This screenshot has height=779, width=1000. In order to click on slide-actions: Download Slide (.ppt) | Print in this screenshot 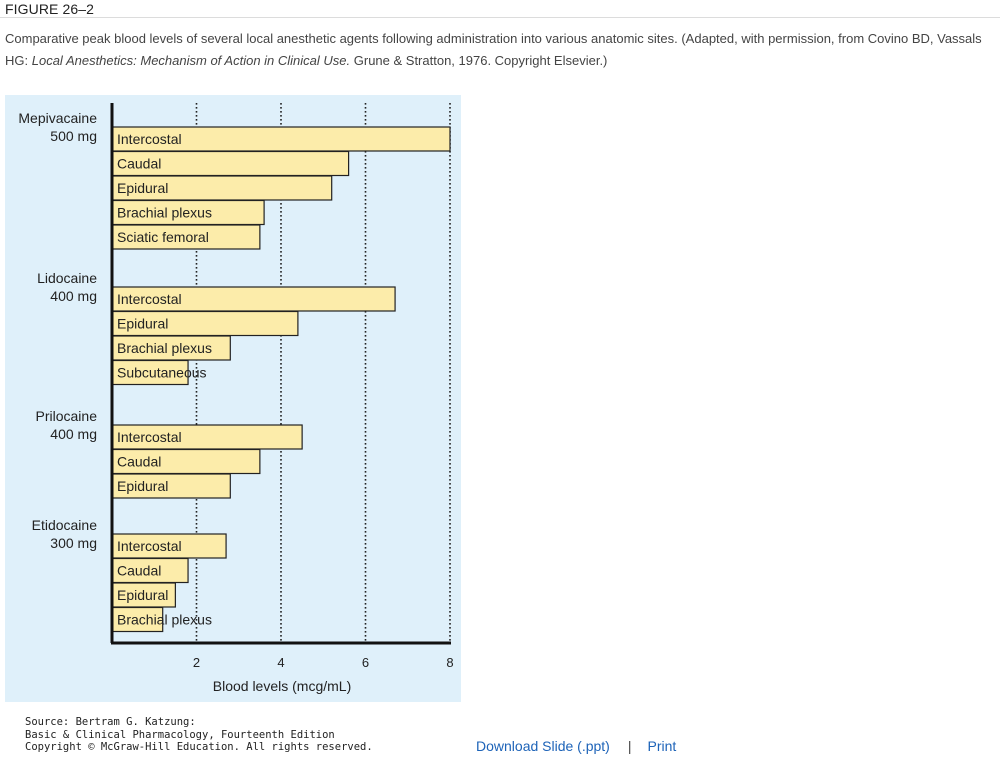, I will do `click(576, 746)`.